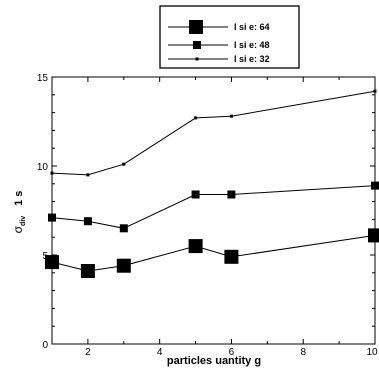 This screenshot has height=374, width=379. What do you see at coordinates (19, 198) in the screenshot?
I see `y-axis-unit: 1 s` at bounding box center [19, 198].